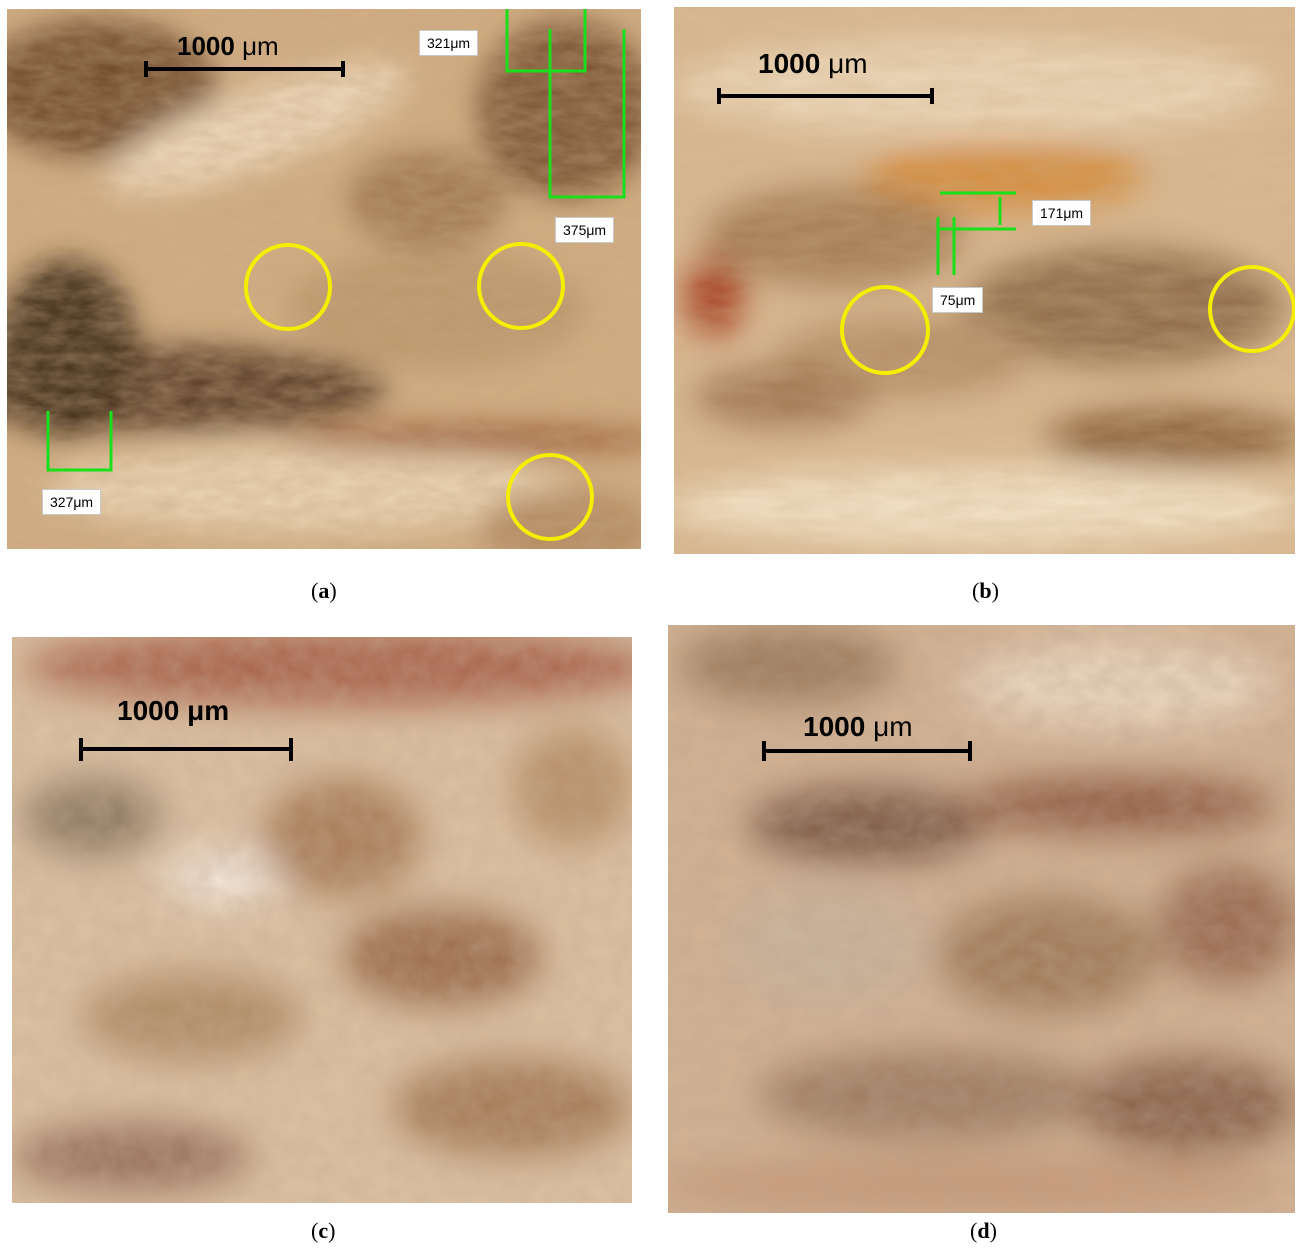 The image size is (1296, 1250). What do you see at coordinates (825, 96) in the screenshot?
I see `scale-bar-b` at bounding box center [825, 96].